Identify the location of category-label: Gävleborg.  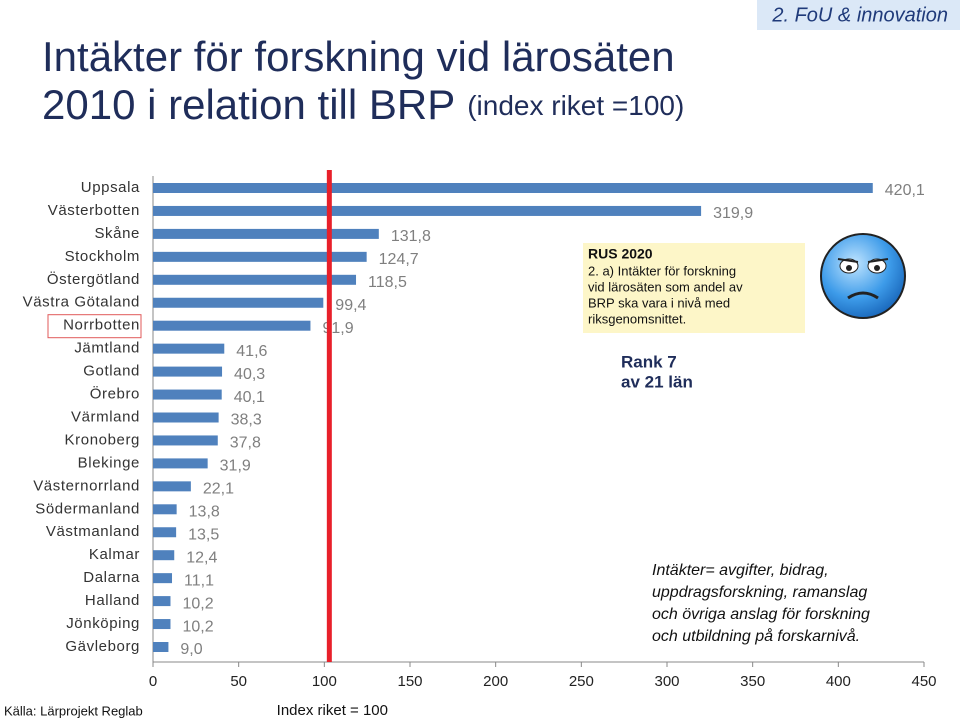
(102, 646).